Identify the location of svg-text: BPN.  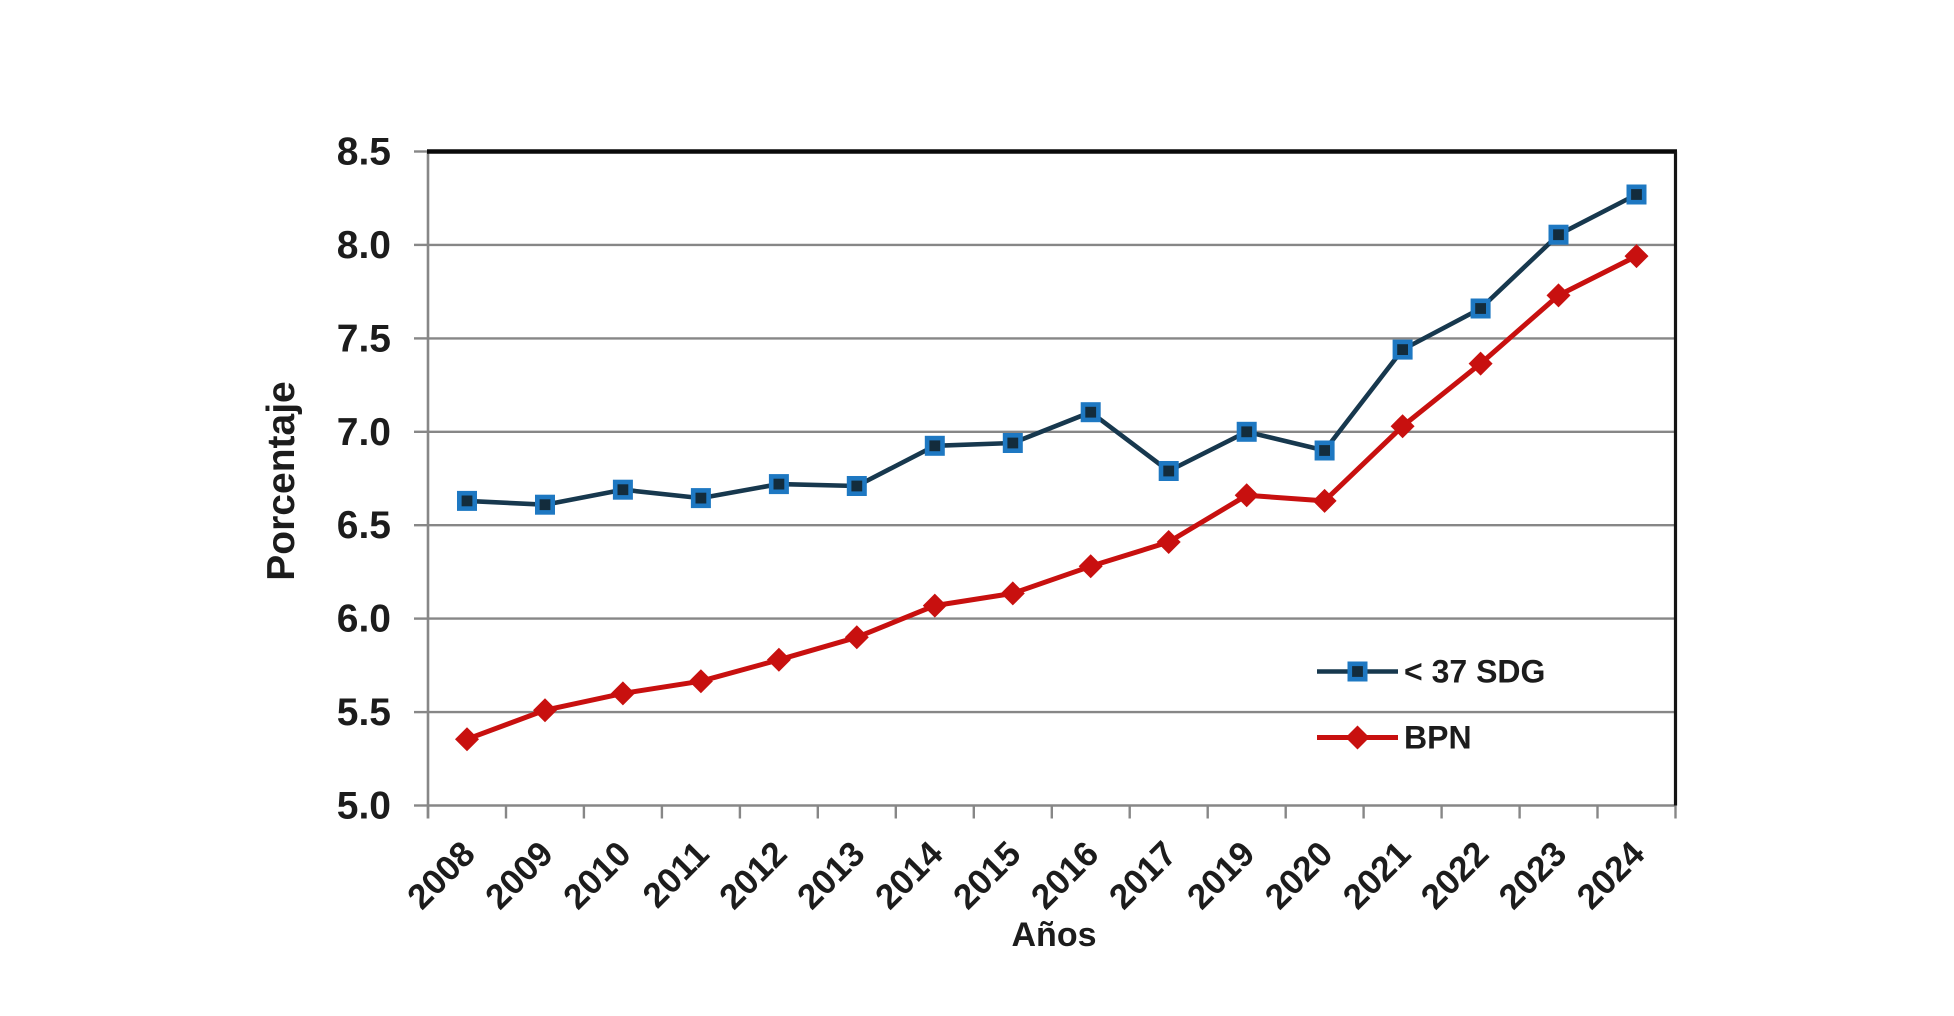
(1438, 738).